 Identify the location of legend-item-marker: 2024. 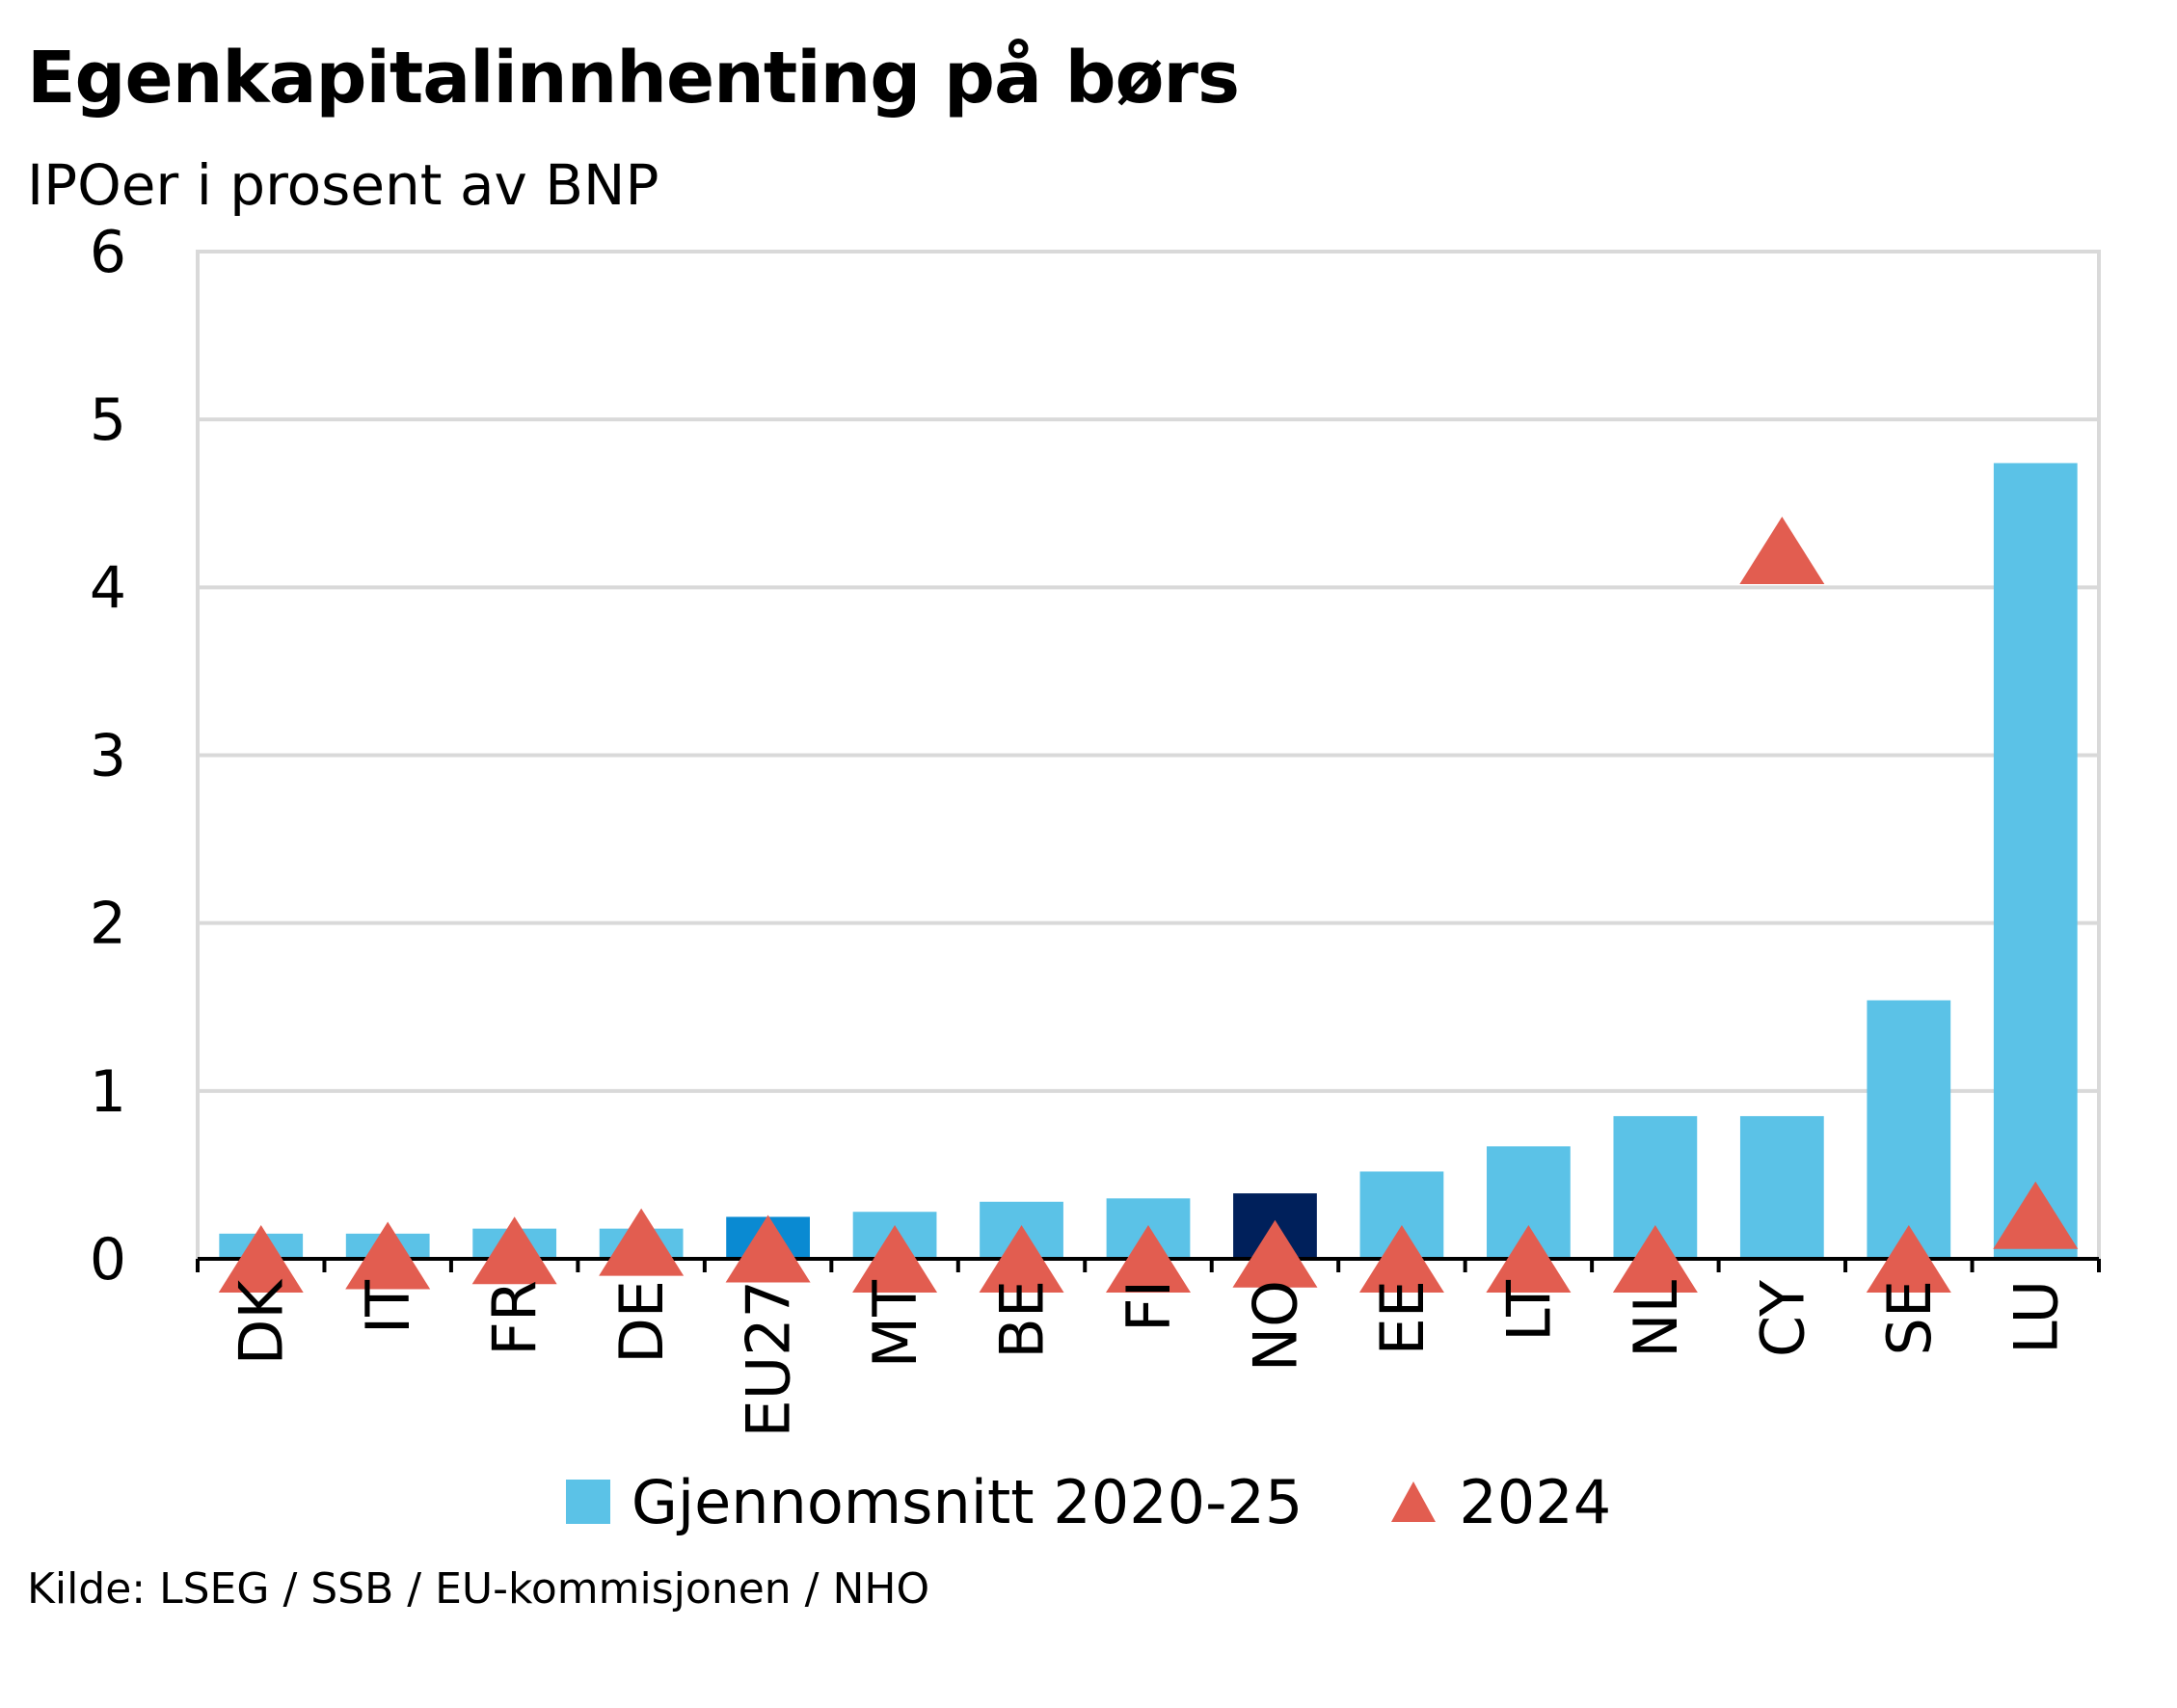
(1500, 1502).